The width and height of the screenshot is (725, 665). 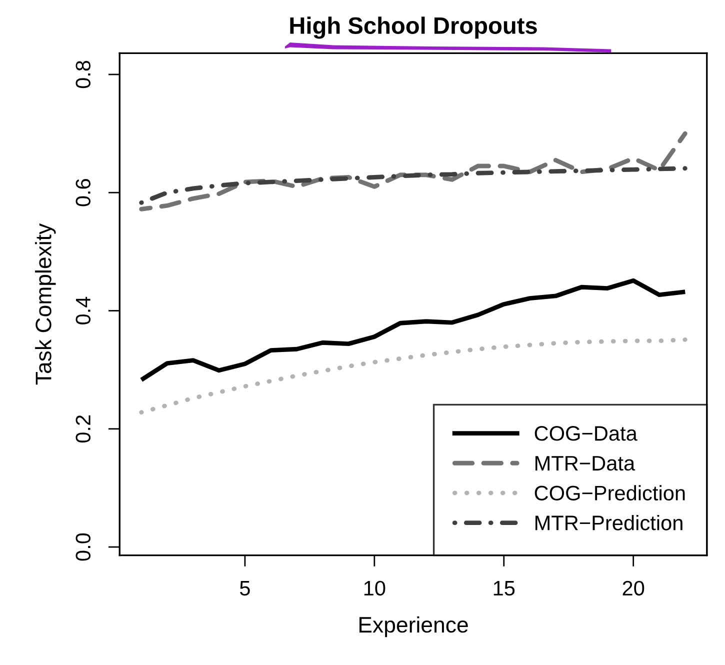 I want to click on y-axis-title: Task Complexity, so click(x=45, y=304).